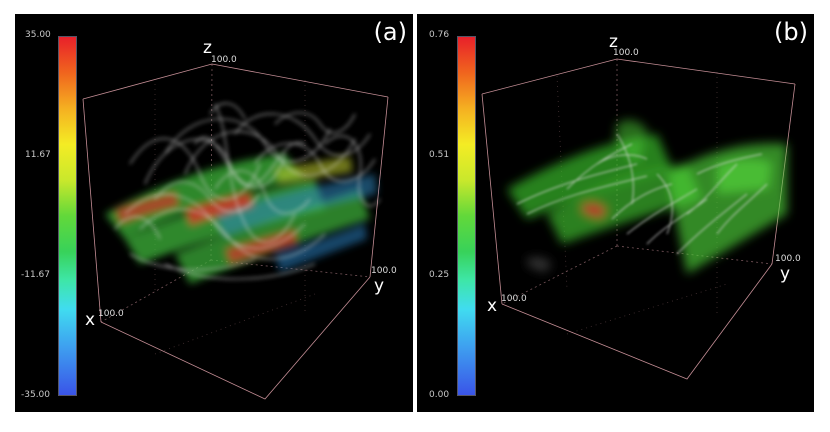  I want to click on colorbar-a-tick-3: -11.67, so click(36, 275).